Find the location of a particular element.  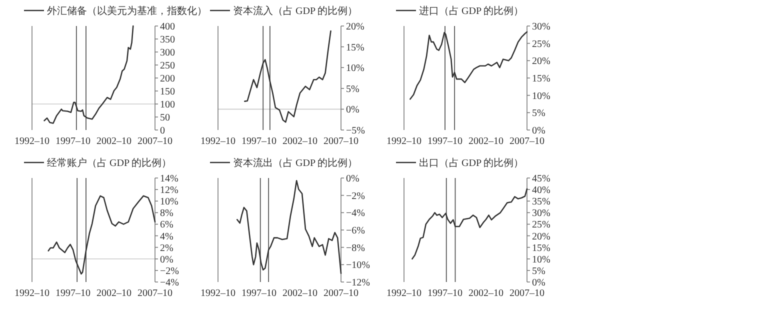

y-tick-label: 14% is located at coordinates (169, 179).